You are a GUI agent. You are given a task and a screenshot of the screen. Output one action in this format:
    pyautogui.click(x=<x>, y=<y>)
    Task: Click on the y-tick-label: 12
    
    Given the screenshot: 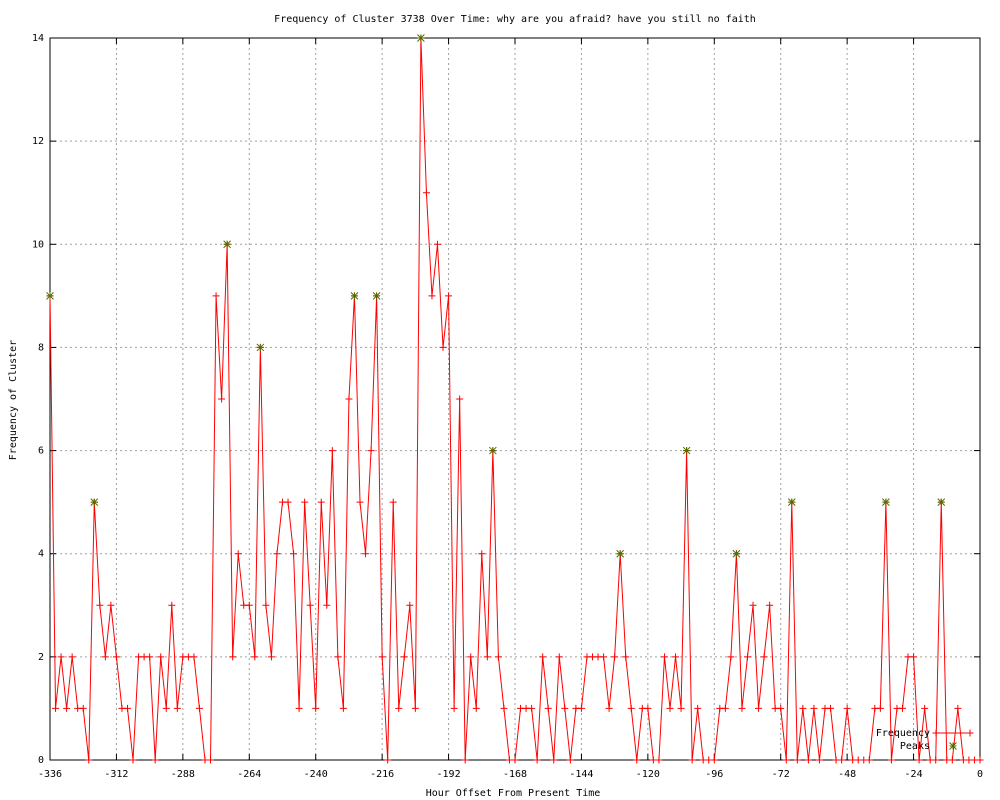 What is the action you would take?
    pyautogui.click(x=38, y=141)
    